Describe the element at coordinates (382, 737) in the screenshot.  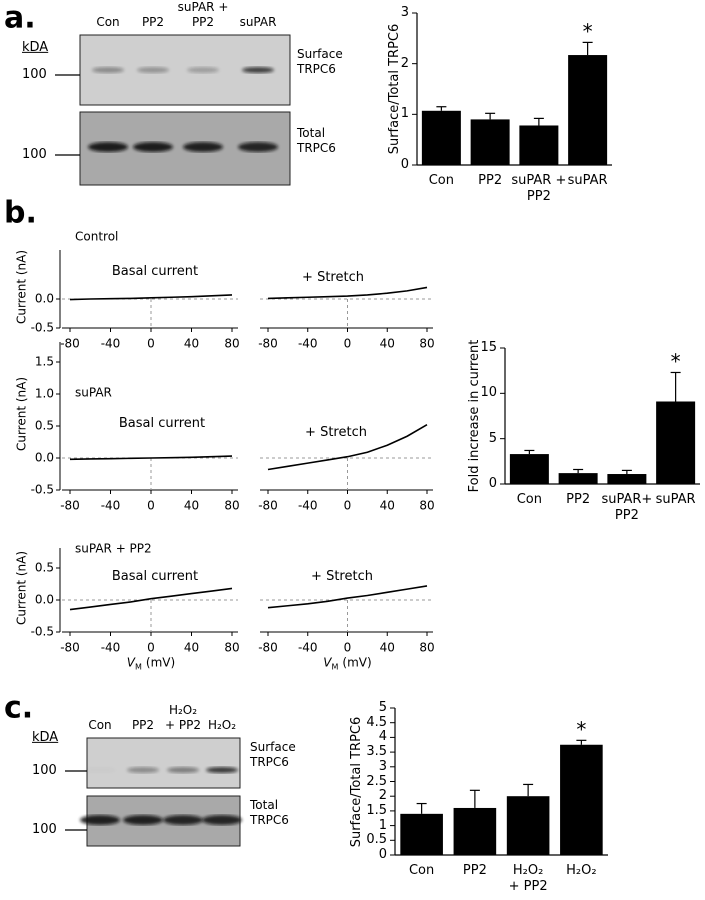
I see `y-tick-label: 4` at that location.